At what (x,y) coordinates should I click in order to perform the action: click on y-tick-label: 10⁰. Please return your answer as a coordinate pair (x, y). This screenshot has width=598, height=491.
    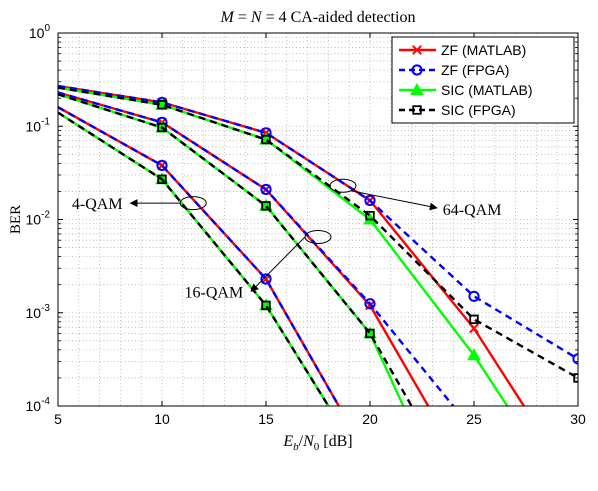
    Looking at the image, I should click on (40, 32).